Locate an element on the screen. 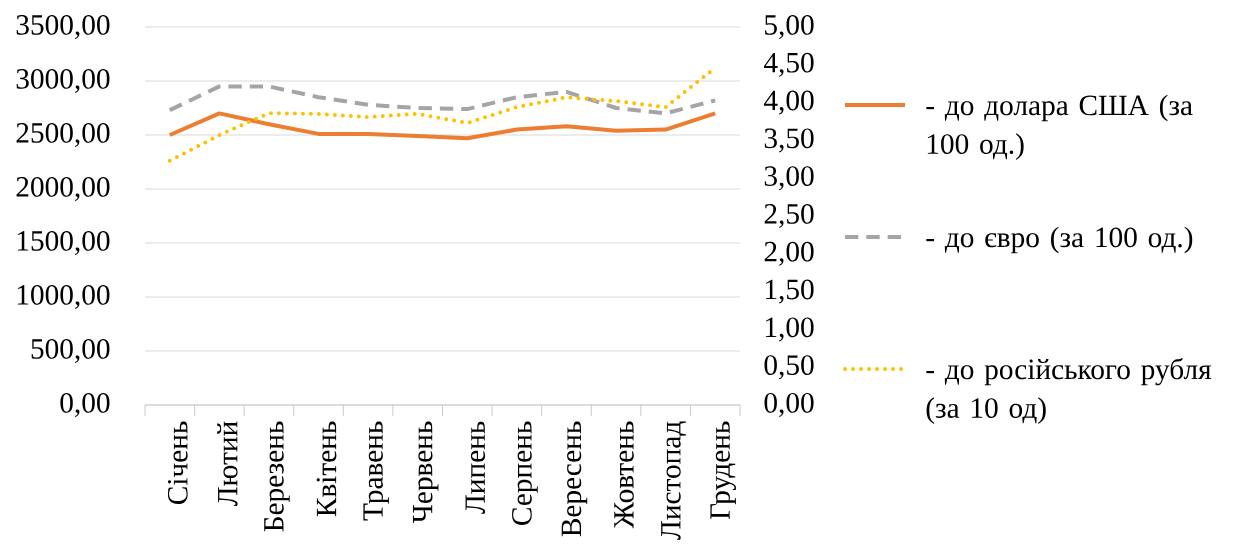 The width and height of the screenshot is (1239, 552). y-tick-label: 0,00 is located at coordinates (85, 404).